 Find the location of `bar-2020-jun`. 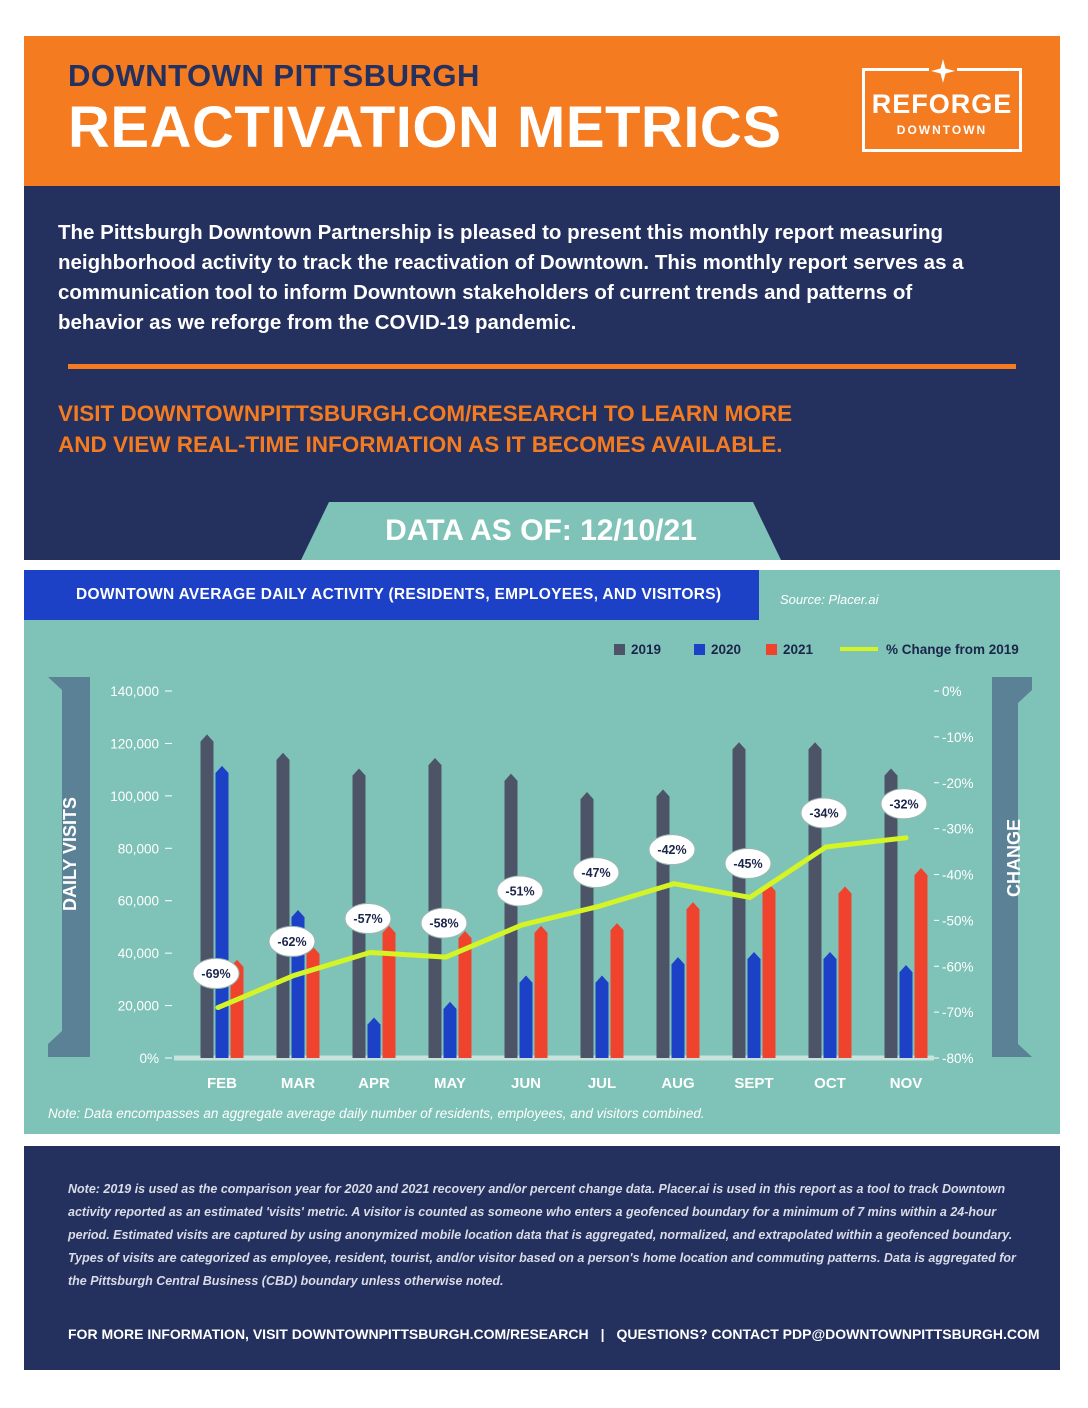

bar-2020-jun is located at coordinates (526, 1016).